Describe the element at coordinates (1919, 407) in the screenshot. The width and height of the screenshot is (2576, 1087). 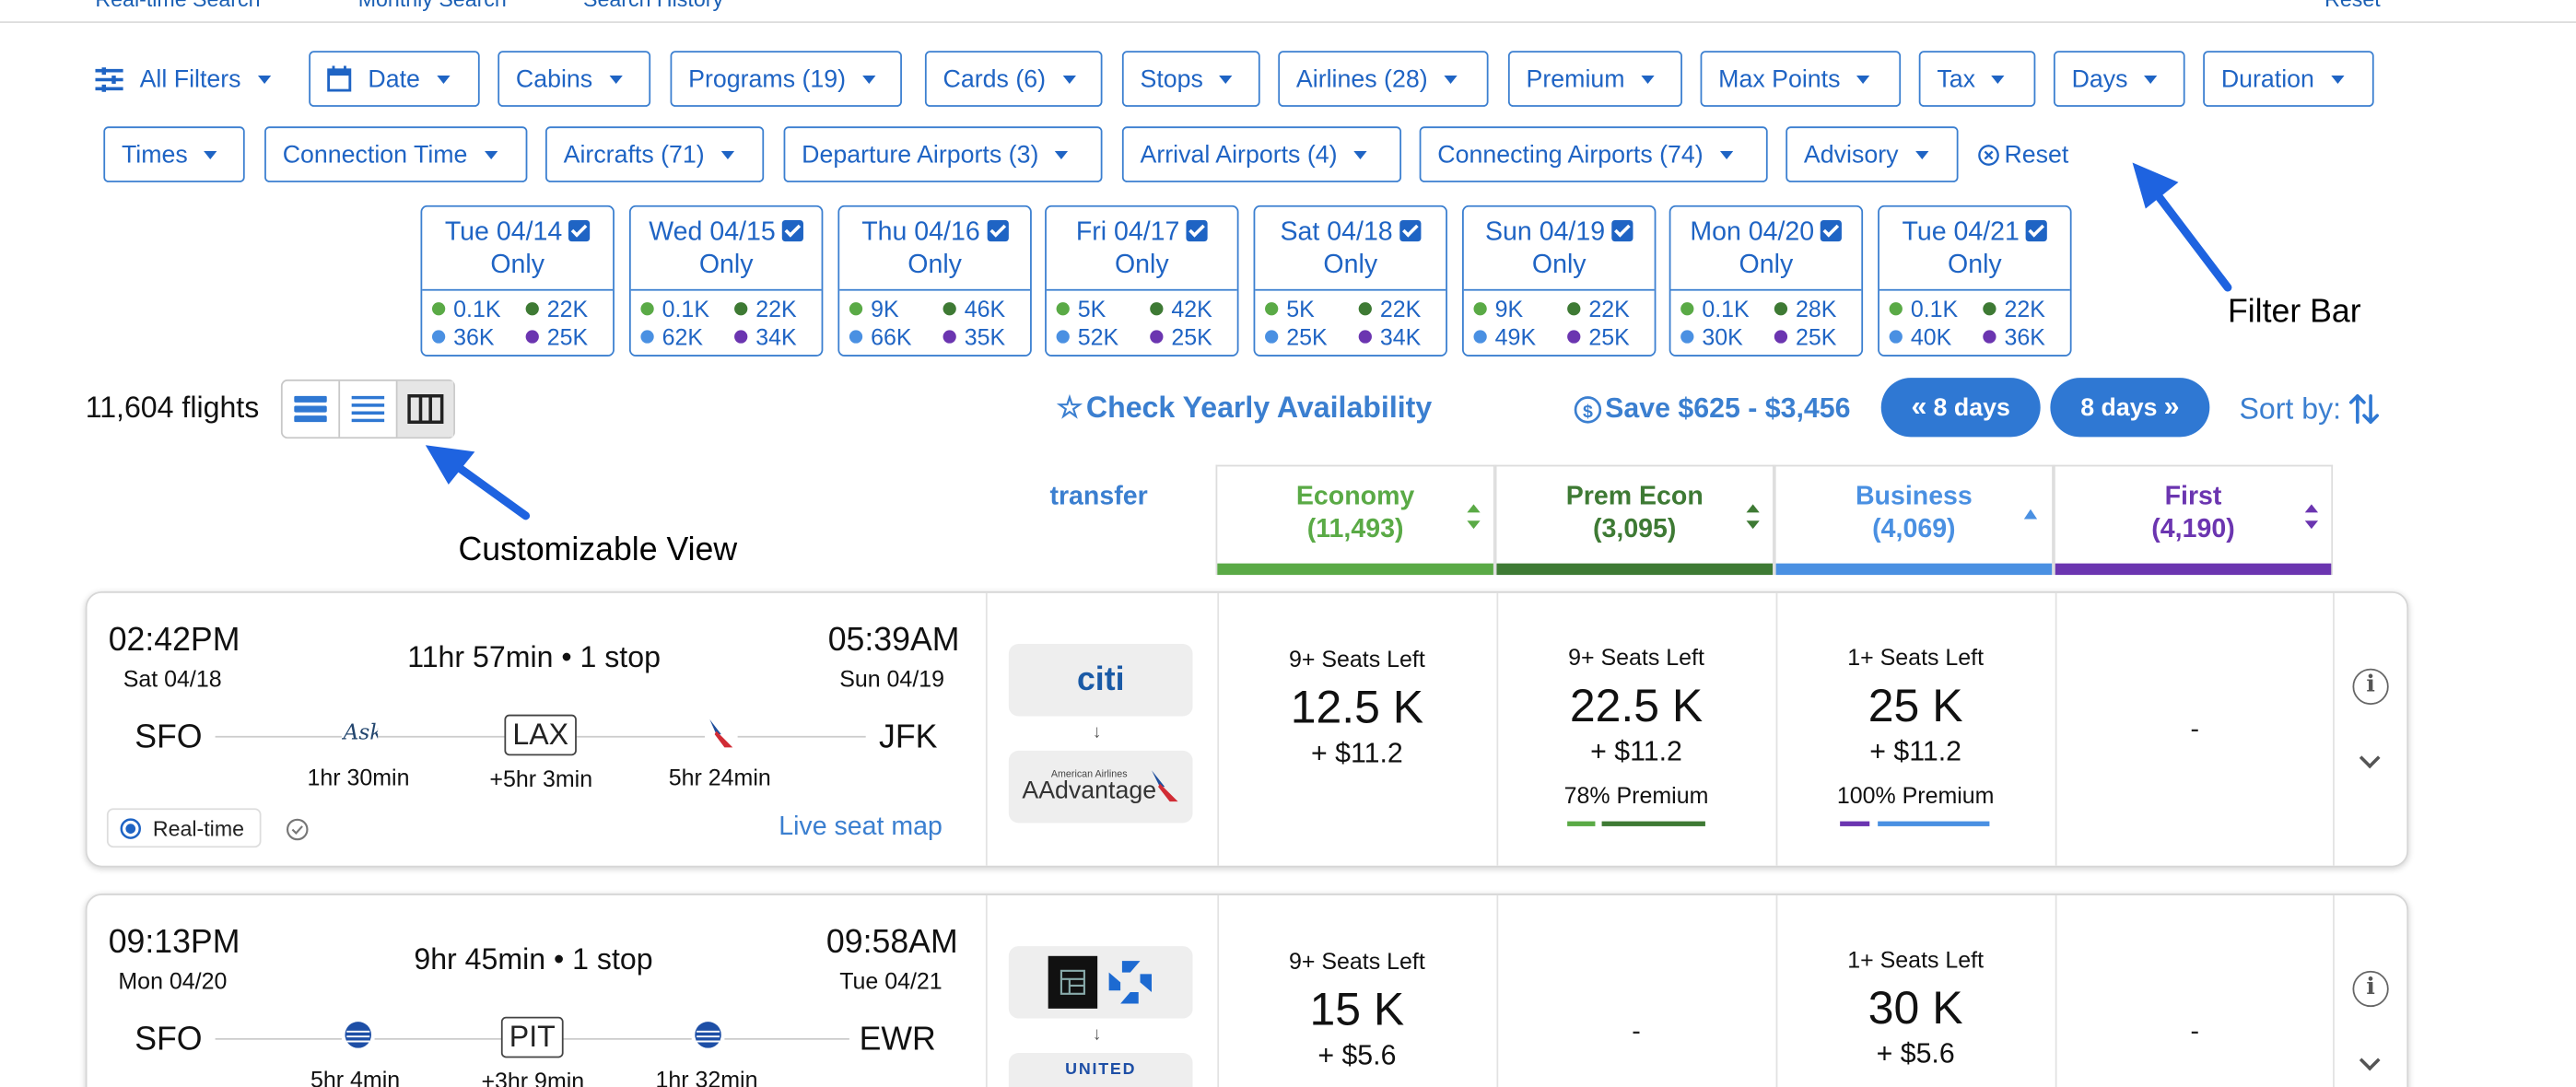
I see `double-chevron-left-icon: «` at that location.